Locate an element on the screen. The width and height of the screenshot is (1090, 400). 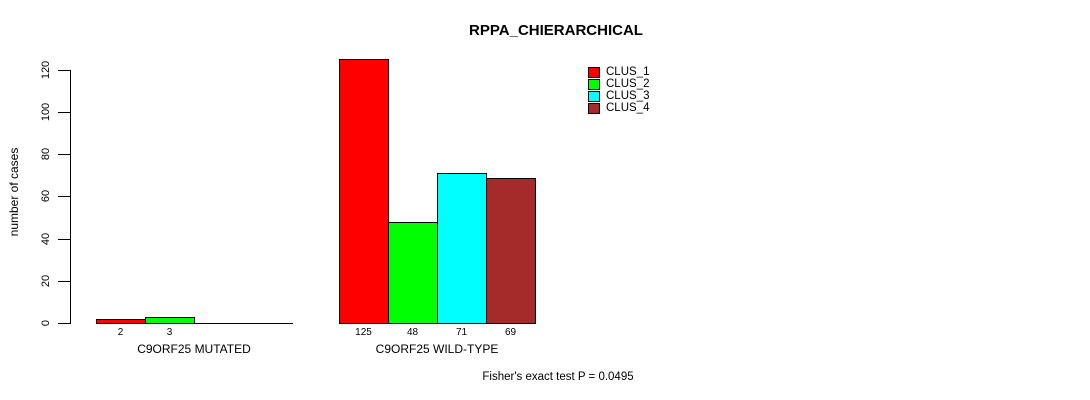
y-tick-label: 20 is located at coordinates (46, 281).